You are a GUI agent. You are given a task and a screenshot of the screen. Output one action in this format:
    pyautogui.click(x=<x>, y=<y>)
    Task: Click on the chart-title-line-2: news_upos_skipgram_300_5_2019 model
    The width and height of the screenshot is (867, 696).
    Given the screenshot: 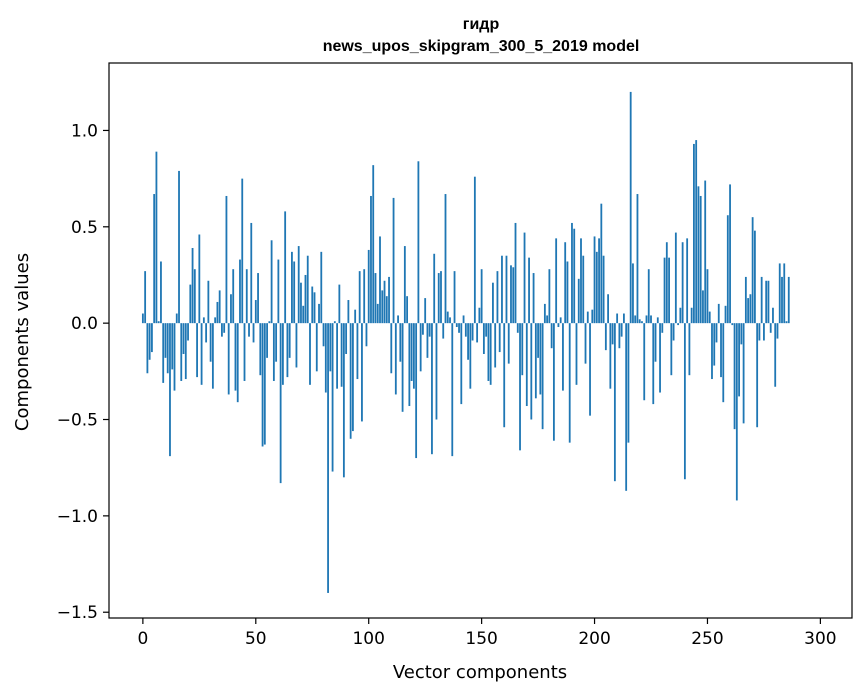 What is the action you would take?
    pyautogui.click(x=481, y=46)
    